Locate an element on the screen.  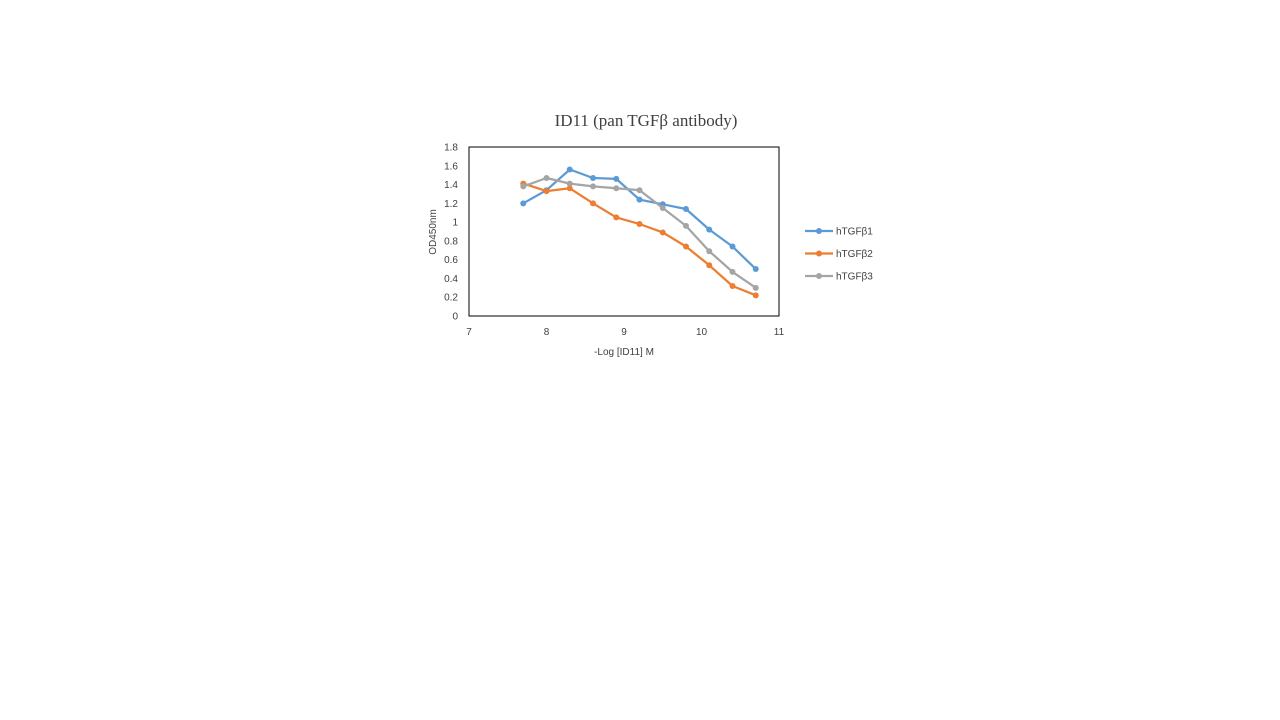
x-tick-label: 11 is located at coordinates (779, 332).